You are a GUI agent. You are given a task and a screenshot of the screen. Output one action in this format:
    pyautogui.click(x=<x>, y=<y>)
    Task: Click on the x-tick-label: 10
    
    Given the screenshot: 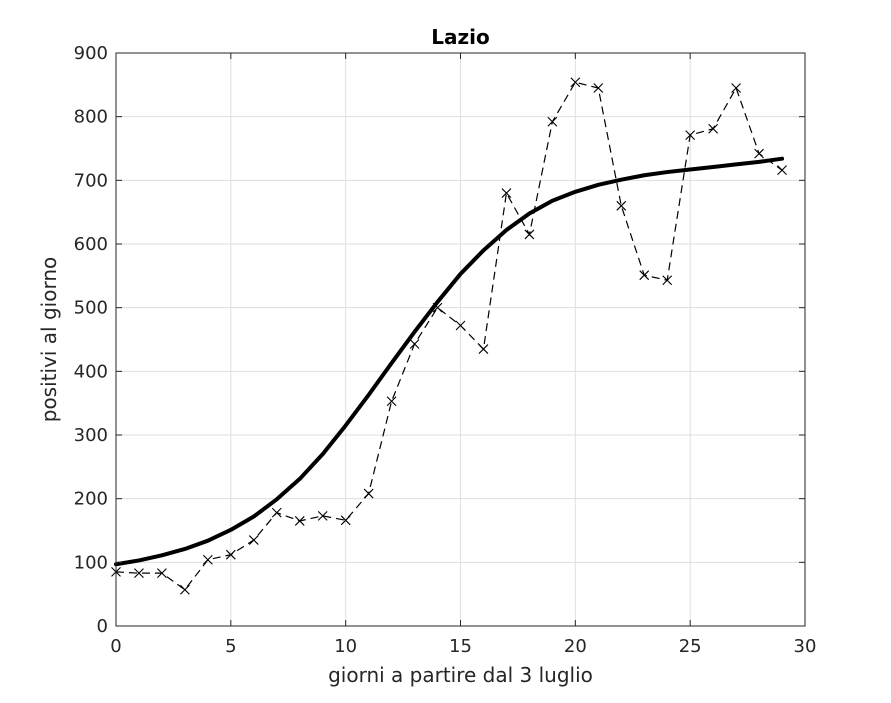 What is the action you would take?
    pyautogui.click(x=345, y=646)
    